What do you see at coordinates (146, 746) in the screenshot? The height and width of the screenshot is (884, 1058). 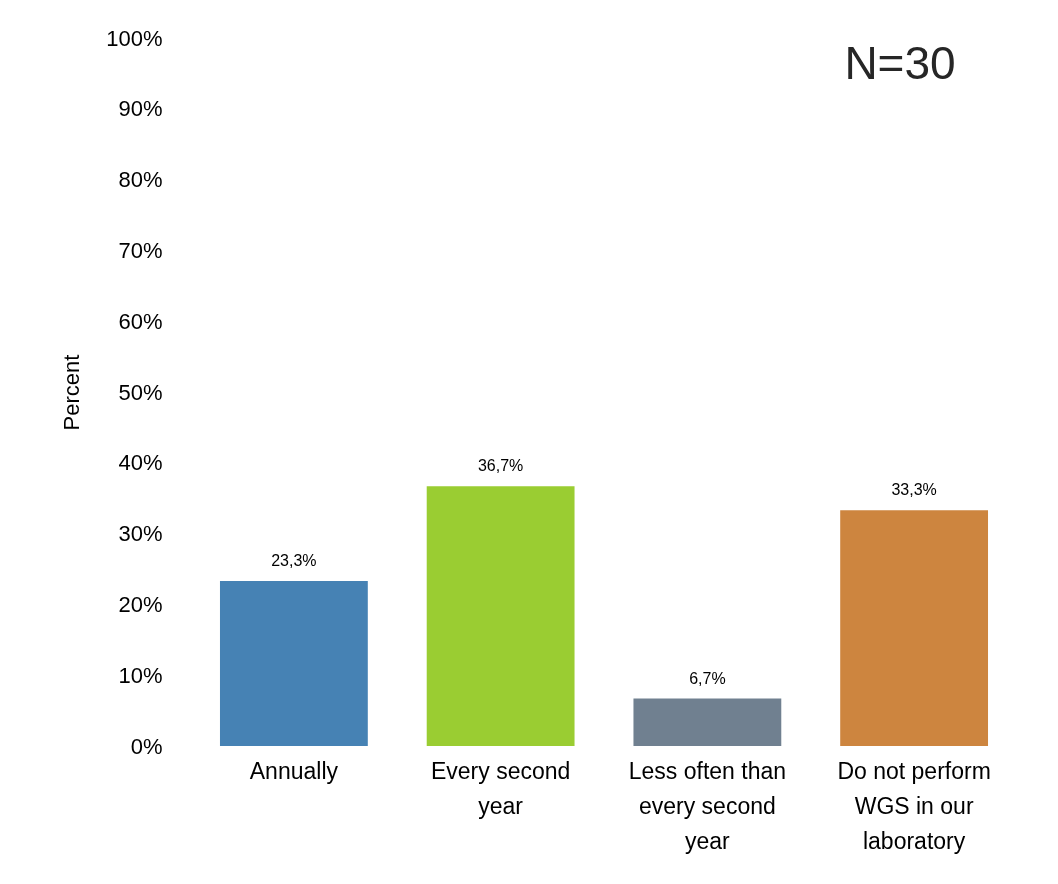 I see `y-tick-label: 0%` at bounding box center [146, 746].